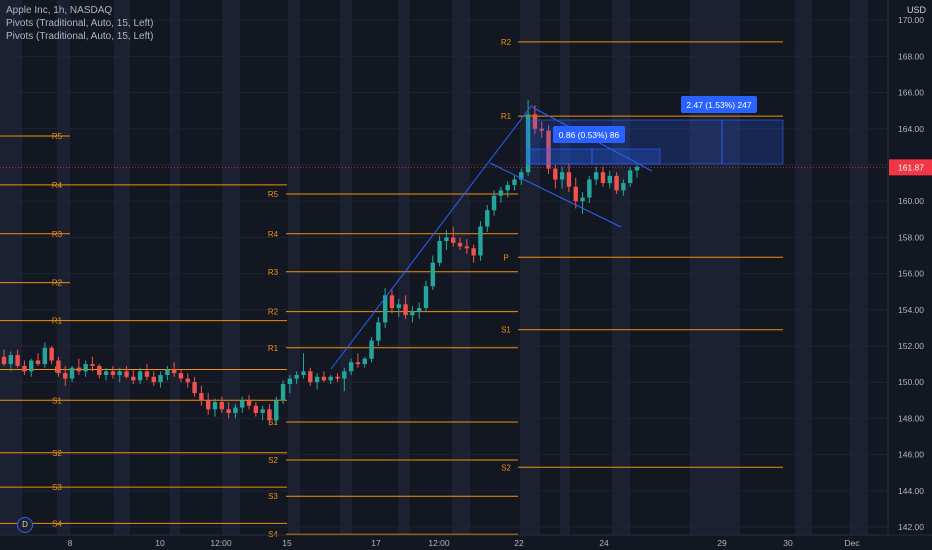  I want to click on x-tick-label: 29, so click(722, 543).